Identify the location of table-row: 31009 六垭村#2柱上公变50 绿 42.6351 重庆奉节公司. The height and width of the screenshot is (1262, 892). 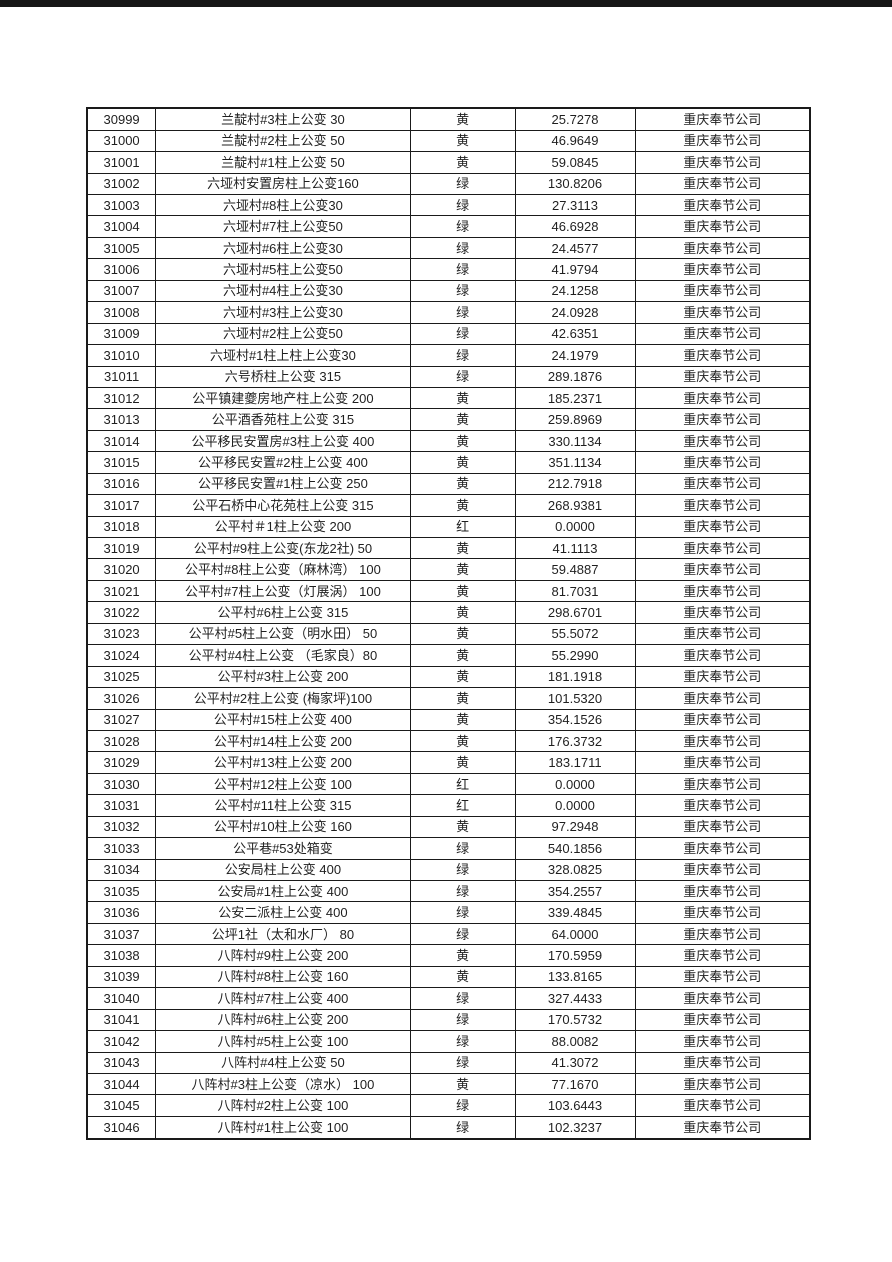
(448, 334).